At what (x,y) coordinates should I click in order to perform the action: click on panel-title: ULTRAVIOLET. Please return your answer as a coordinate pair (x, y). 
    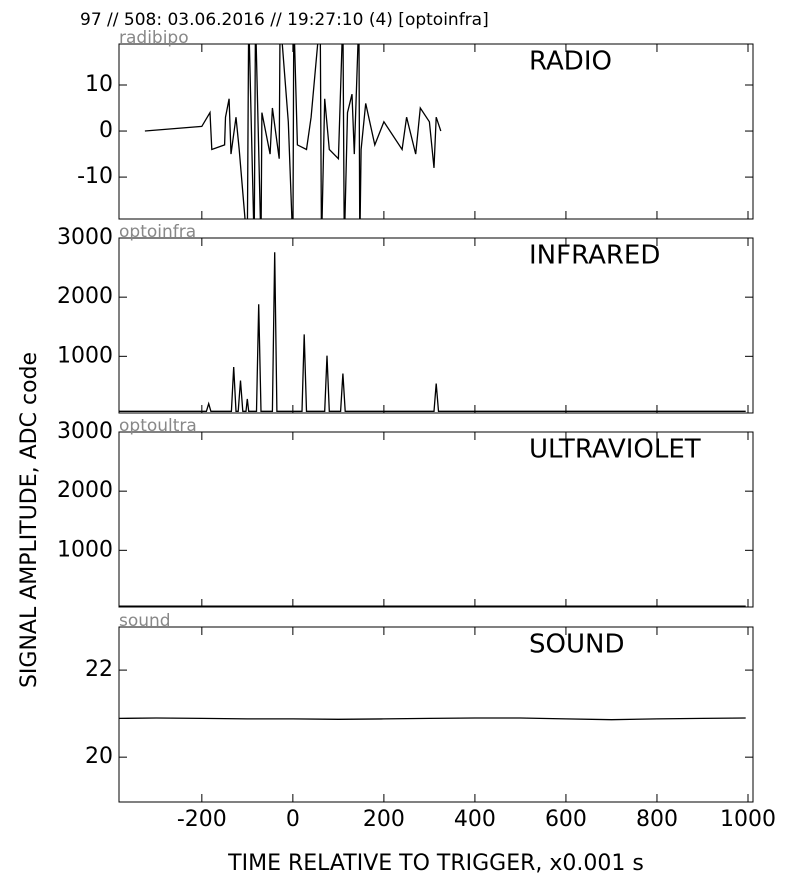
    Looking at the image, I should click on (615, 450).